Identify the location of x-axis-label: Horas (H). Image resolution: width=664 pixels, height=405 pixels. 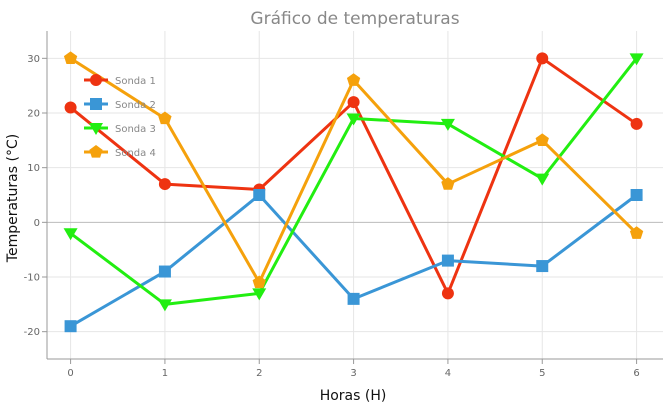
(353, 396).